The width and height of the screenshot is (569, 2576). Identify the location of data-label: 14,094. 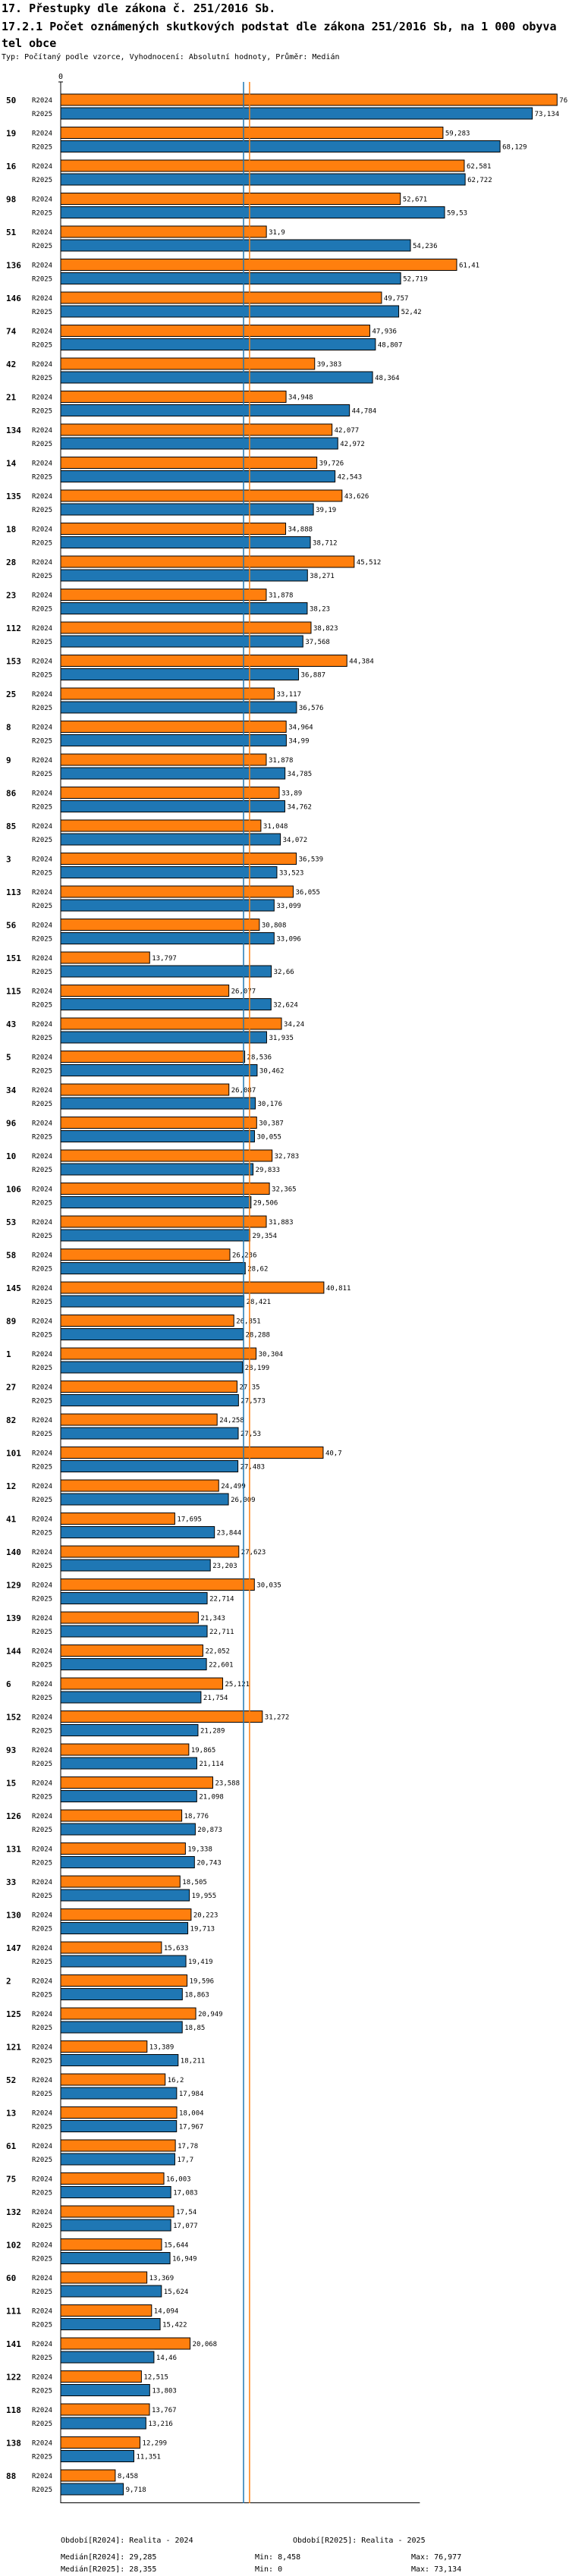
(166, 2312).